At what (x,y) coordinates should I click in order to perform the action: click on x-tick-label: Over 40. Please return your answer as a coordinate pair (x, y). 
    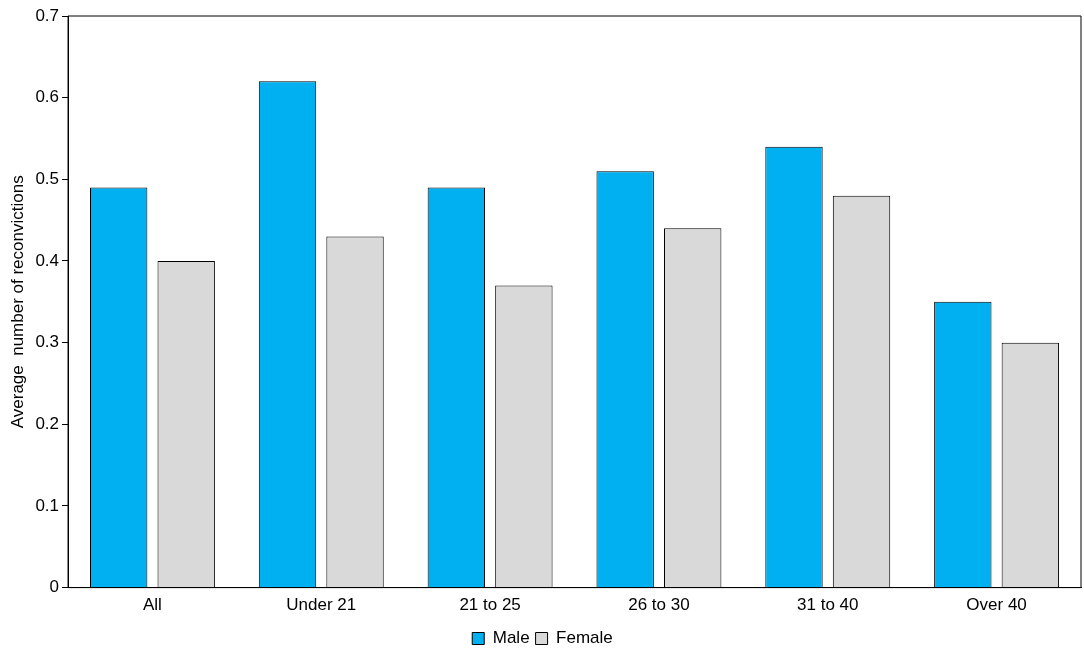
    Looking at the image, I should click on (996, 605).